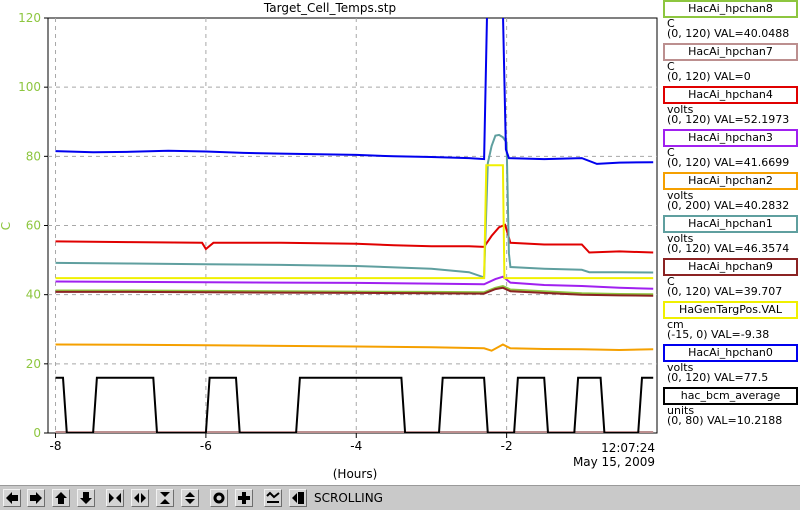 The height and width of the screenshot is (510, 800). I want to click on legend-item: hac_bcm_average units (0, 80) VAL=10.2188, so click(730, 411).